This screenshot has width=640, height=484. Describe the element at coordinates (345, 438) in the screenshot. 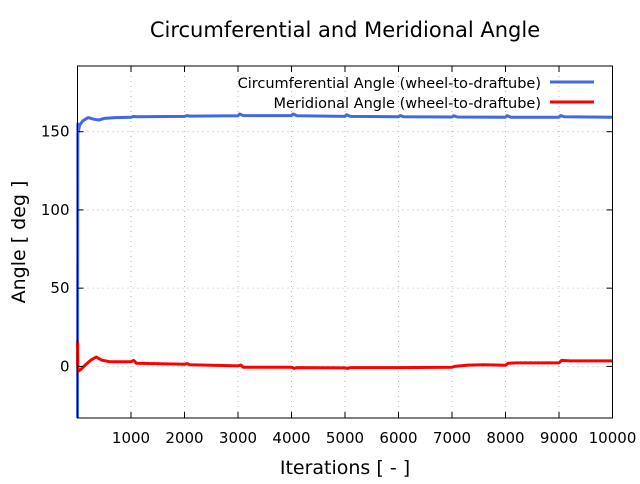

I see `x-tick-label: 5000` at that location.